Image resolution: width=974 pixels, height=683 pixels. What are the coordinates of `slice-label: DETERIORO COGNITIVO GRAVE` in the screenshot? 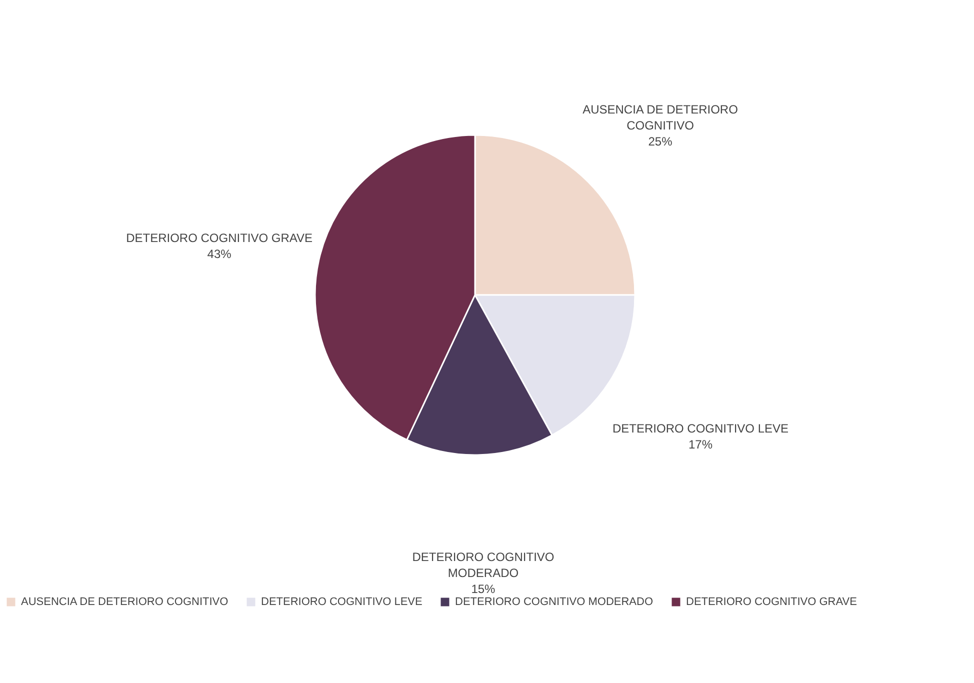 It's located at (219, 237).